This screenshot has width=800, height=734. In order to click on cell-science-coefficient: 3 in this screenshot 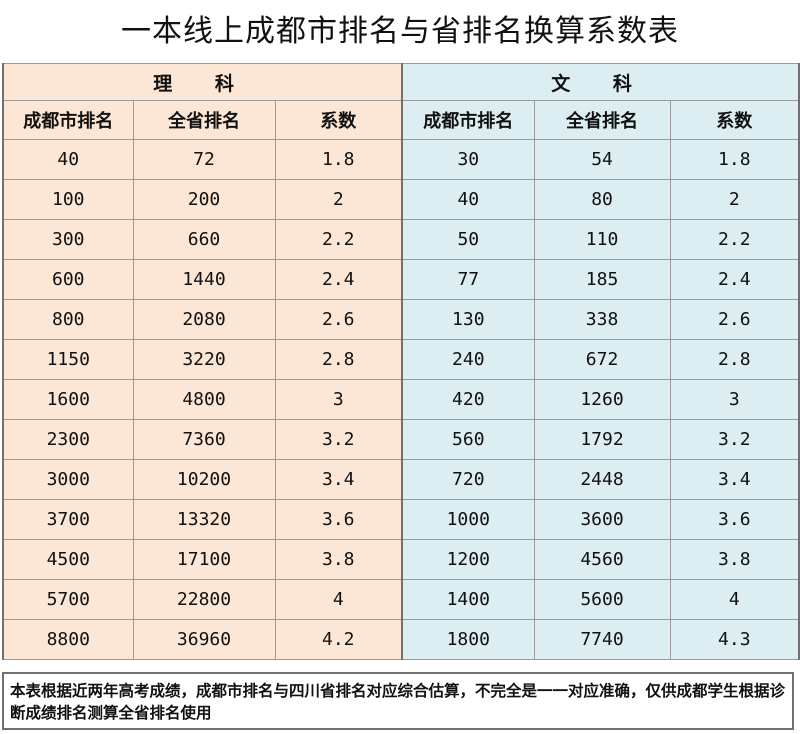, I will do `click(338, 399)`.